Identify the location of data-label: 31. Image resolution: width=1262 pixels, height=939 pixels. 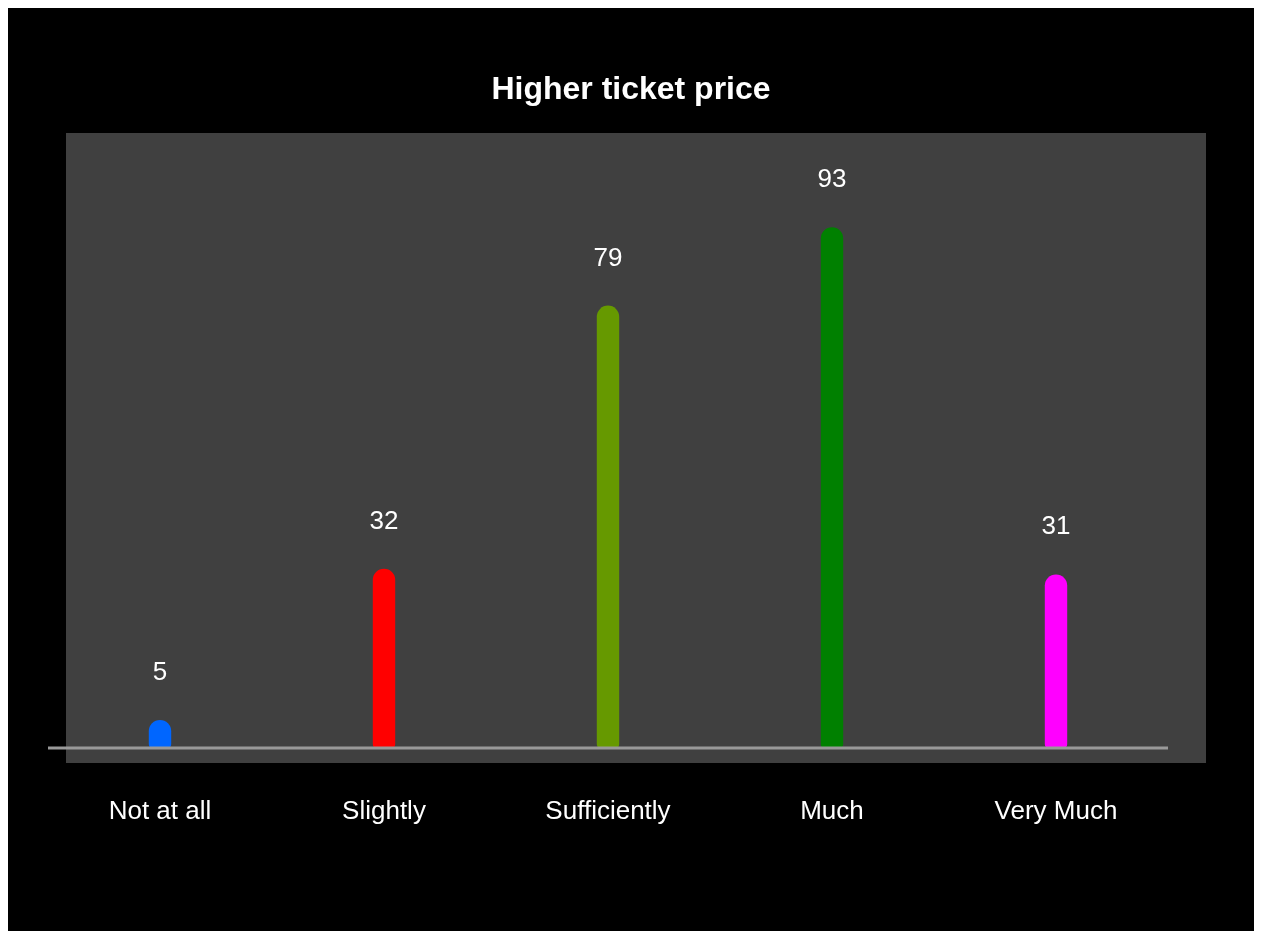
(1056, 525).